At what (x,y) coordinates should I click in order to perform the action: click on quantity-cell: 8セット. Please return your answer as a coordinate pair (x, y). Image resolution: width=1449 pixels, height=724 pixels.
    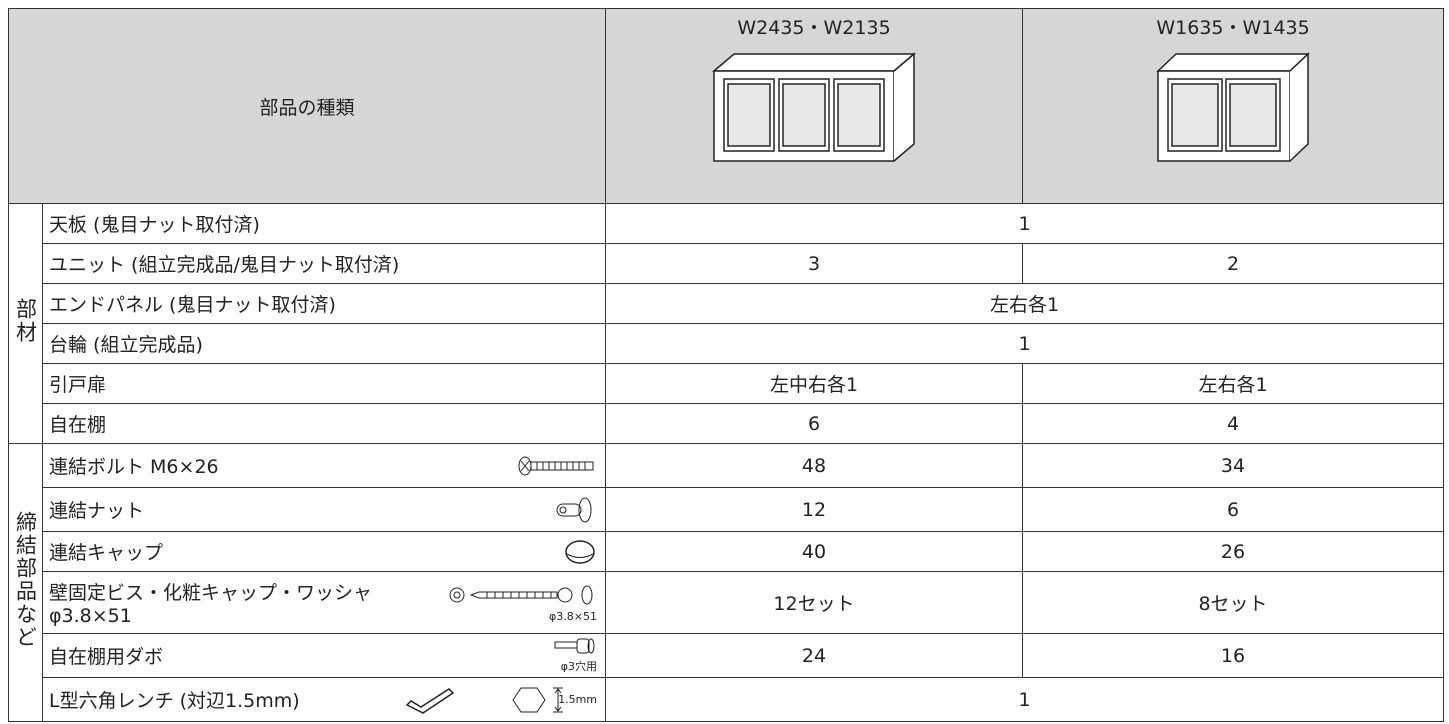
    Looking at the image, I should click on (1233, 602).